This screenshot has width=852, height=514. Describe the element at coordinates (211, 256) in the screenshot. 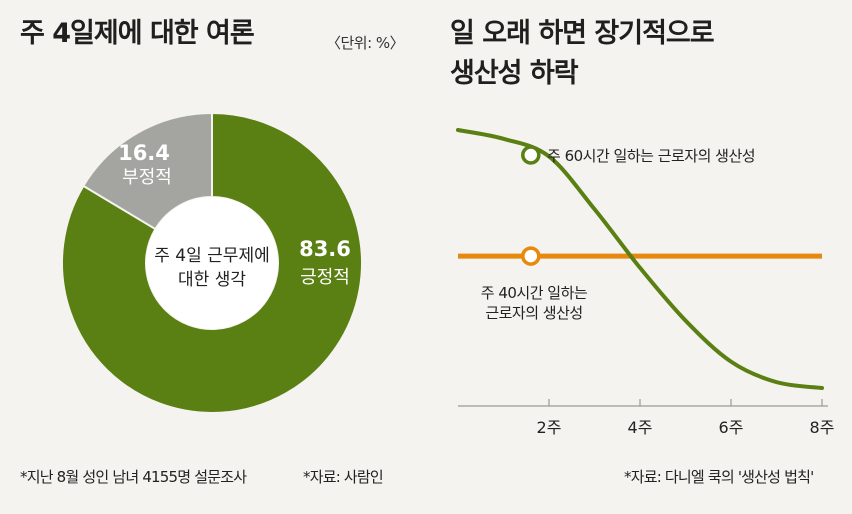

I see `center-label-line1: 주 4일 근무제에` at that location.